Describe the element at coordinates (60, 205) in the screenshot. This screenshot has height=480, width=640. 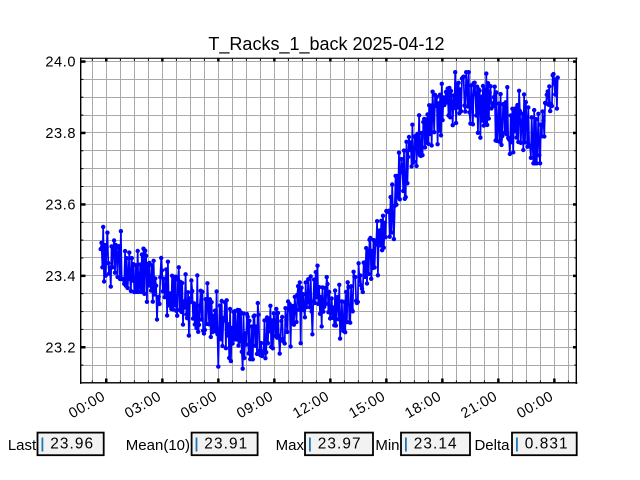
I see `svg-text: 23.6` at that location.